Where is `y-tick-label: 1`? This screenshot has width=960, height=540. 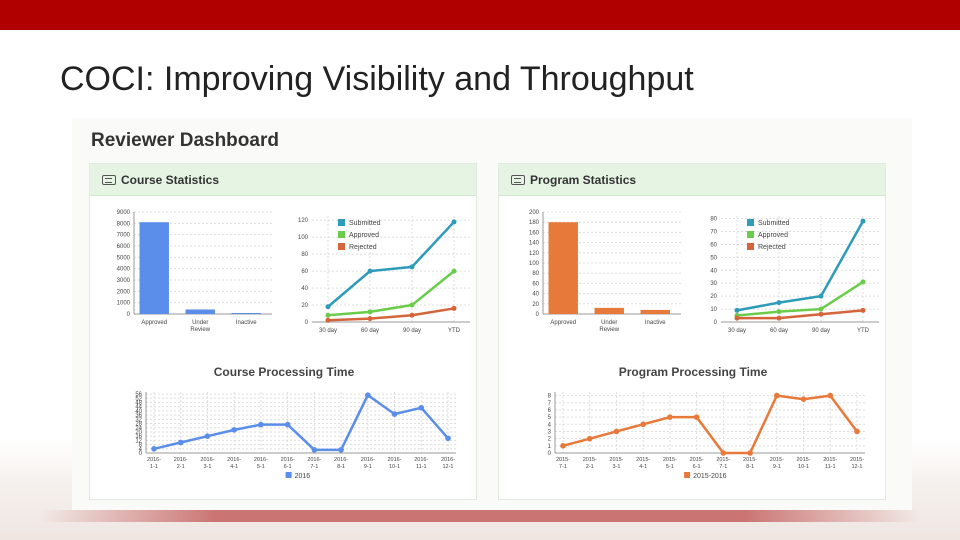 y-tick-label: 1 is located at coordinates (550, 447).